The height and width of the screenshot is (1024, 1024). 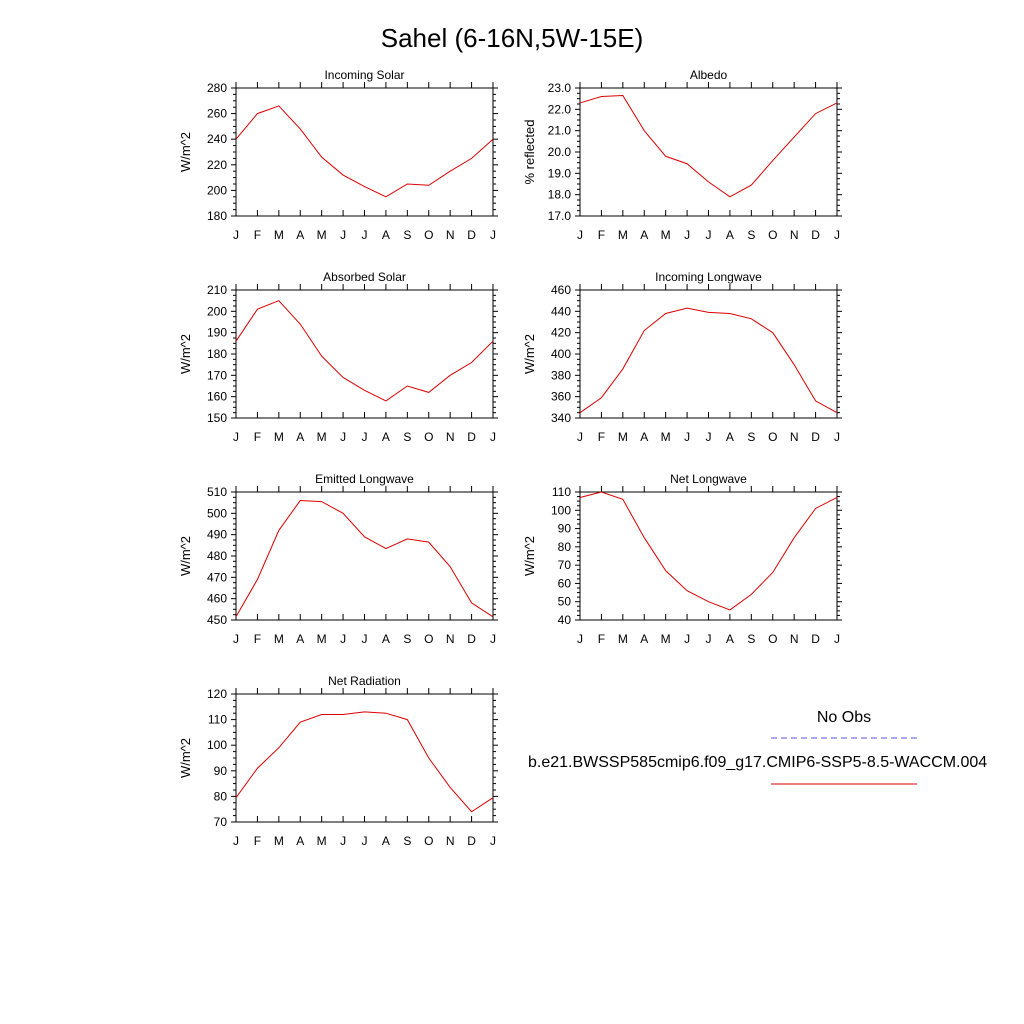 I want to click on y-tick-label: 23.0, so click(x=560, y=88).